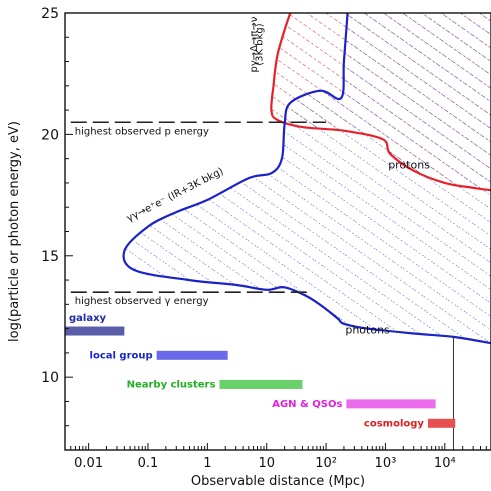  What do you see at coordinates (171, 384) in the screenshot?
I see `scale-bar-label: Nearby clusters` at bounding box center [171, 384].